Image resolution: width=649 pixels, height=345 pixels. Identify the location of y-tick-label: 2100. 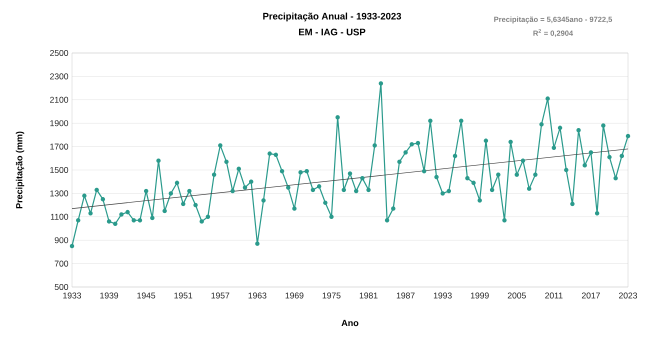
(59, 99).